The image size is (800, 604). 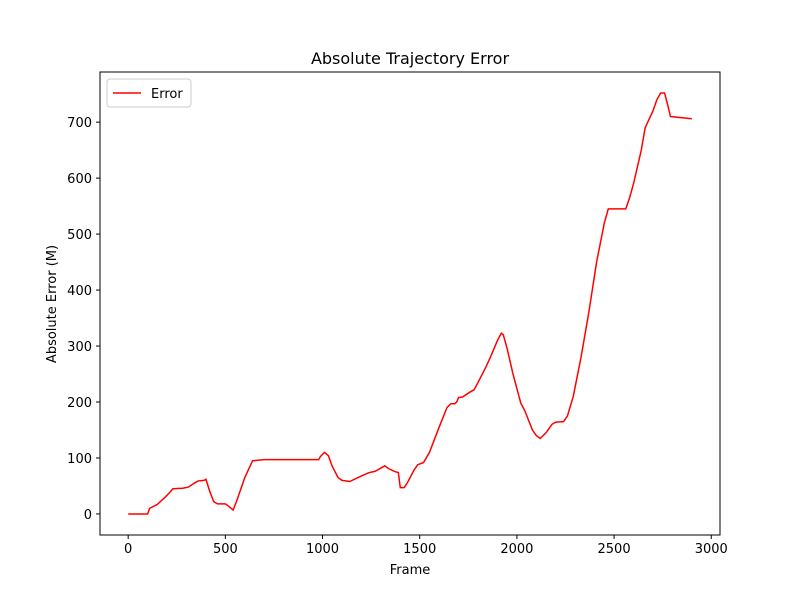 I want to click on y-tick-label: 200, so click(x=79, y=403).